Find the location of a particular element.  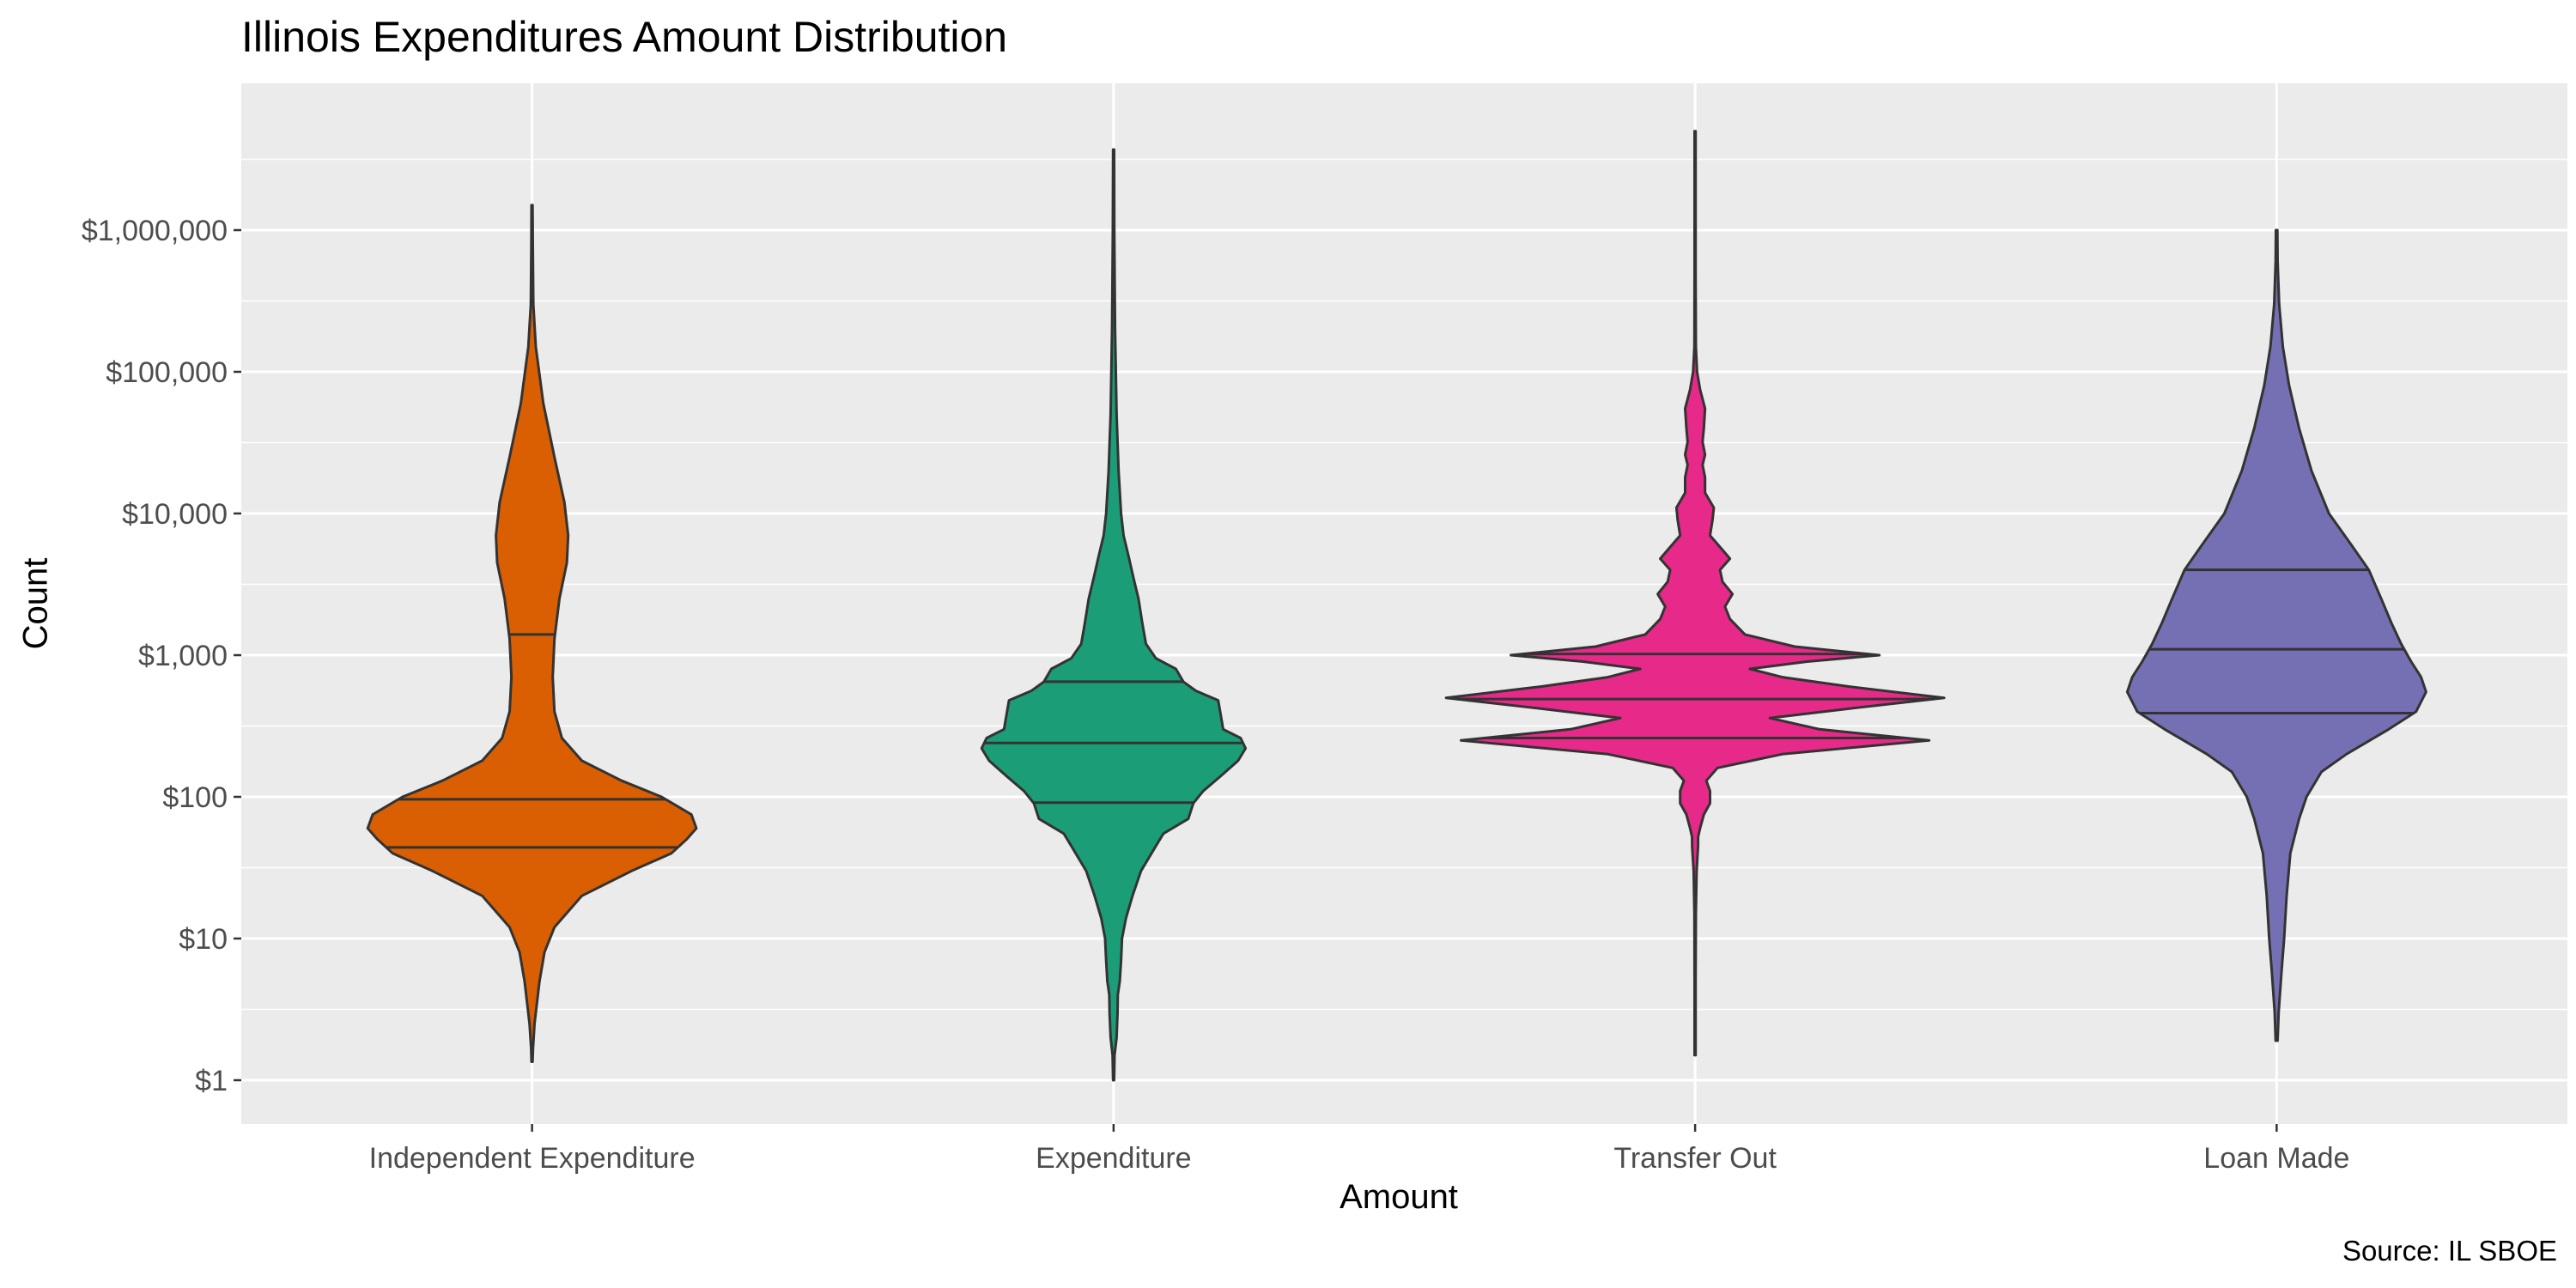

x-tick-label: Loan Made is located at coordinates (2276, 1158).